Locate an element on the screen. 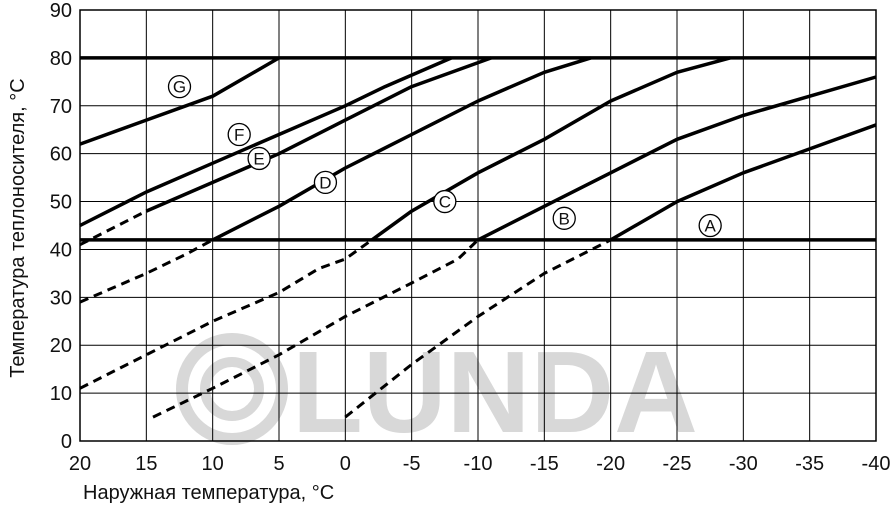 The width and height of the screenshot is (896, 511). x-tick-label: -10 is located at coordinates (478, 464).